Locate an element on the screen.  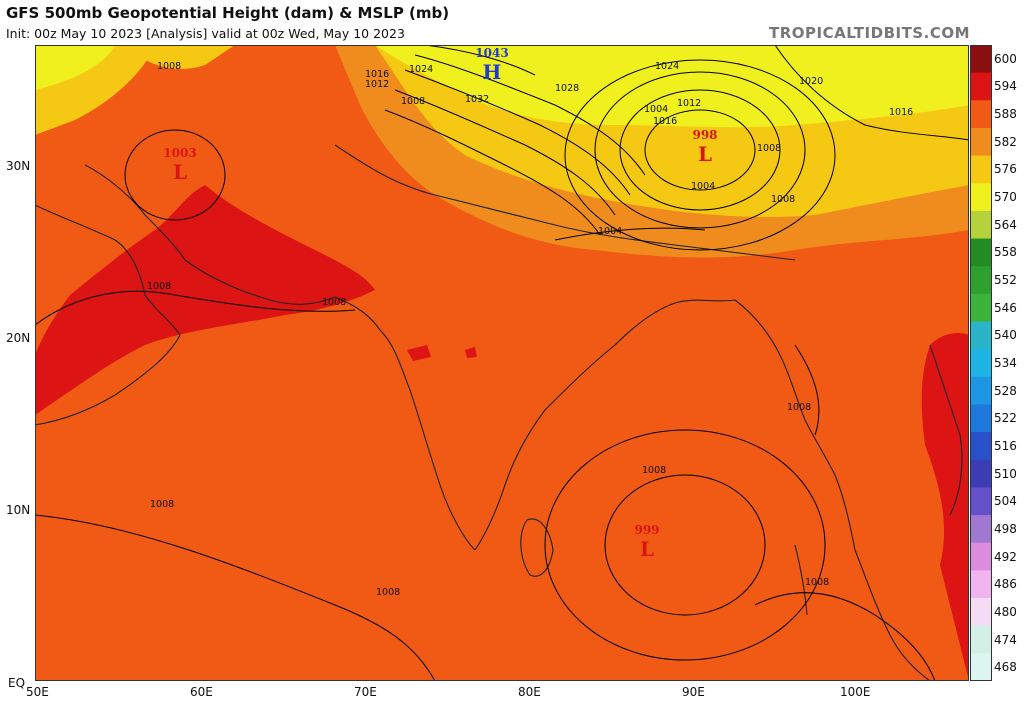
lat-label-30n: 30N is located at coordinates (18, 166).